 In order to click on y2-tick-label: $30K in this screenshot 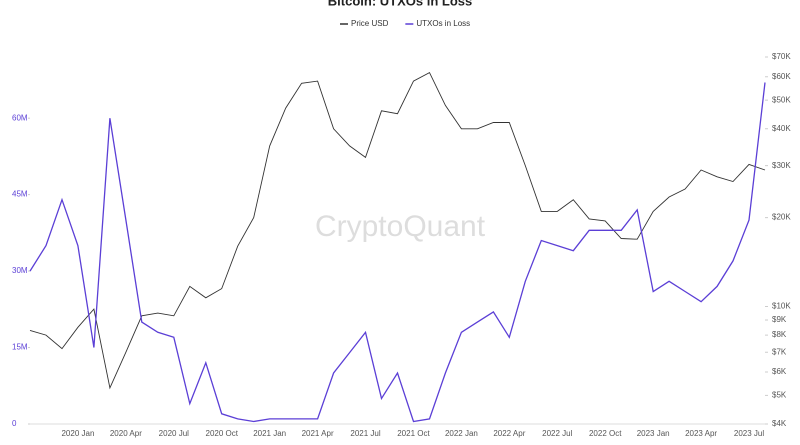, I will do `click(781, 165)`.